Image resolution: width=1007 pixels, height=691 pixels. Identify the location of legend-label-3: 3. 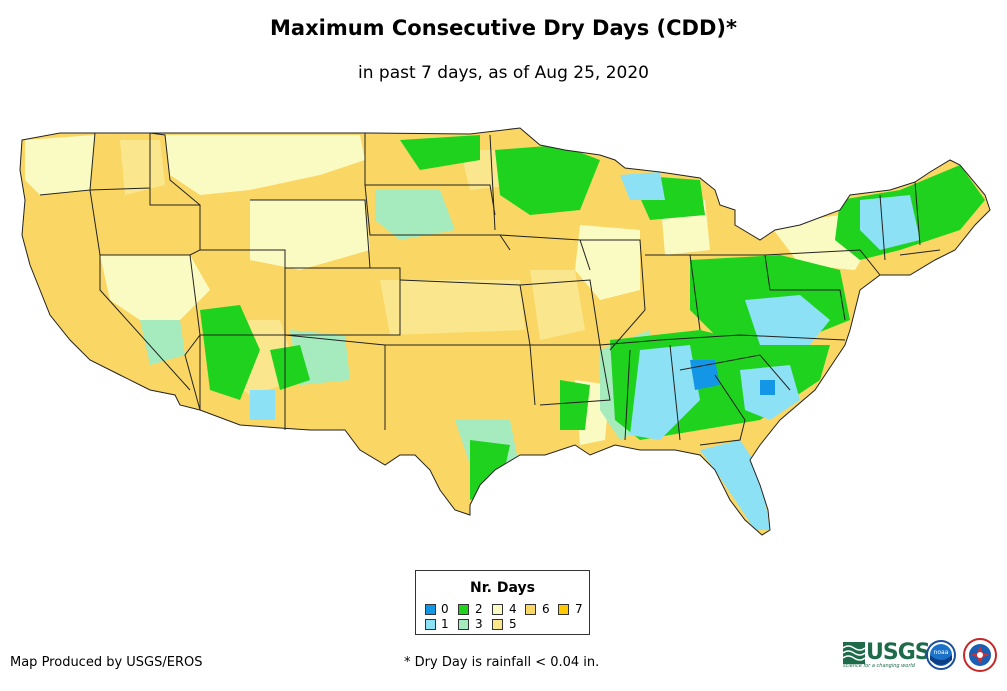
(479, 624).